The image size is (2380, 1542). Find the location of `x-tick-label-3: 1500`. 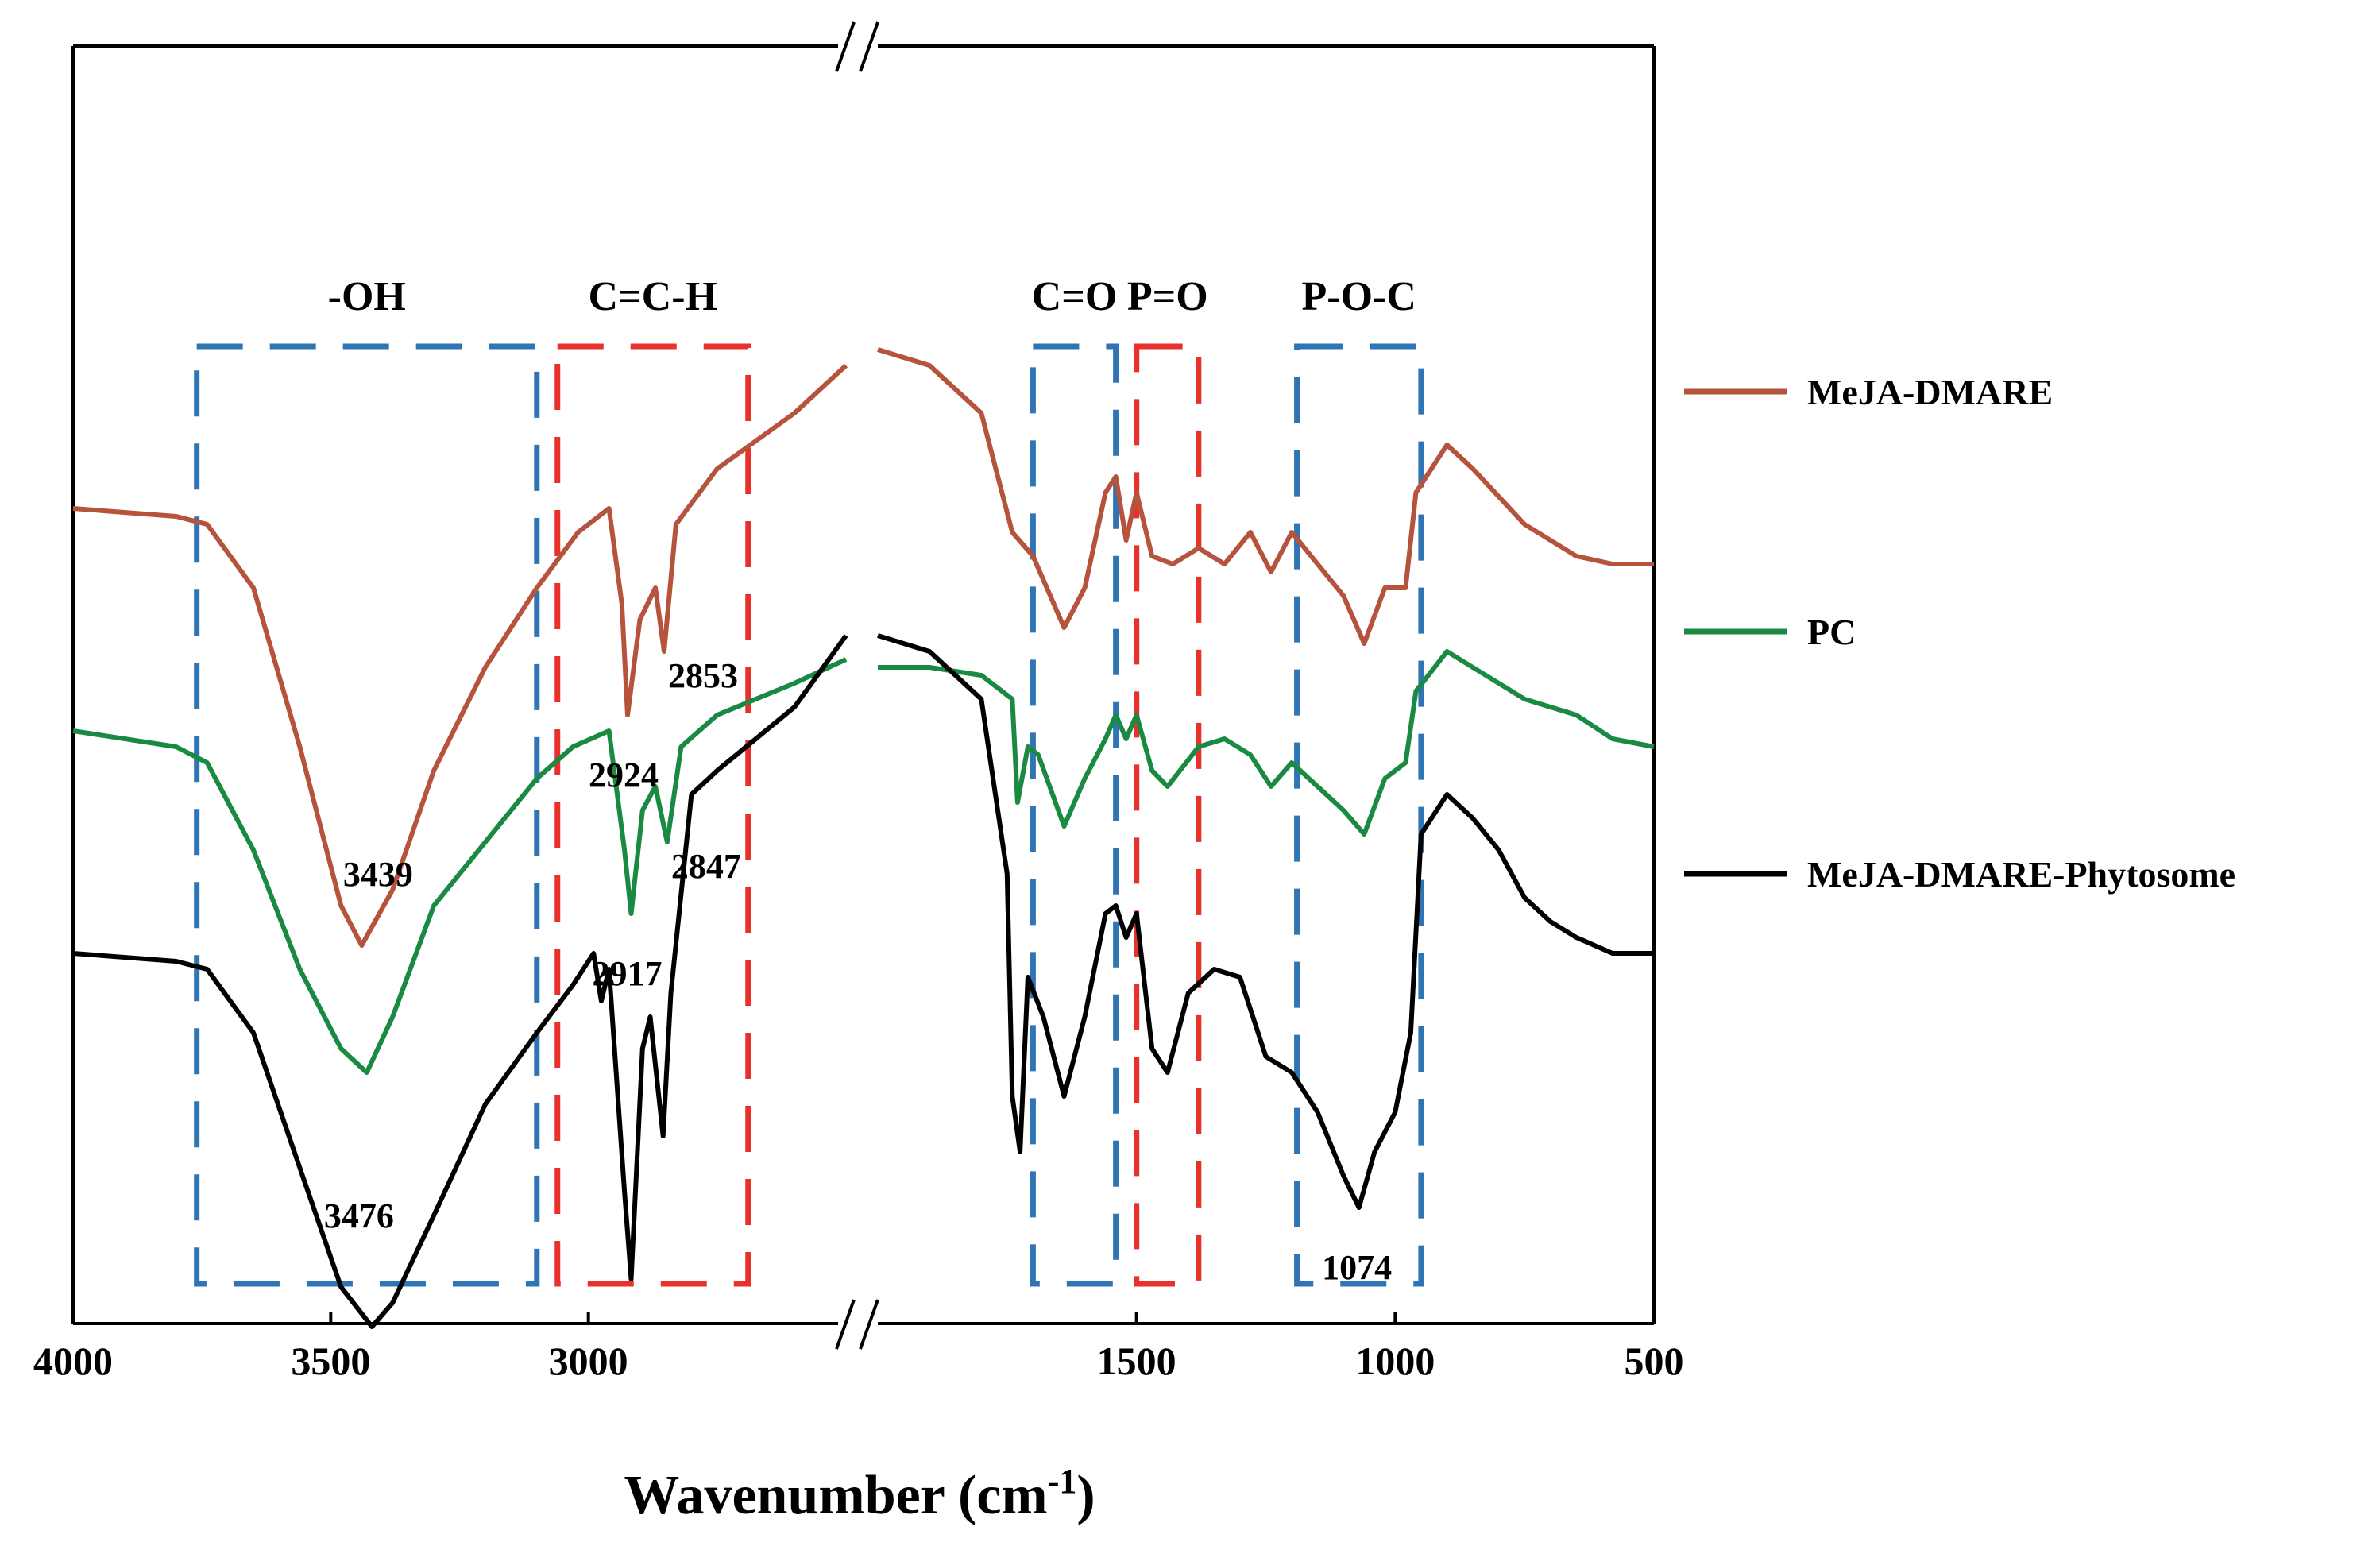

x-tick-label-3: 1500 is located at coordinates (1136, 1361).